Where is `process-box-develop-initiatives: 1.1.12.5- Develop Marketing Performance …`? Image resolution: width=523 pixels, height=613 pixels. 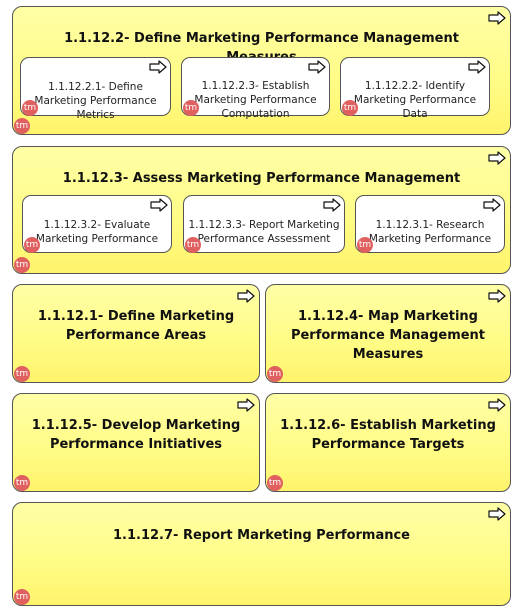 process-box-develop-initiatives: 1.1.12.5- Develop Marketing Performance … is located at coordinates (136, 442).